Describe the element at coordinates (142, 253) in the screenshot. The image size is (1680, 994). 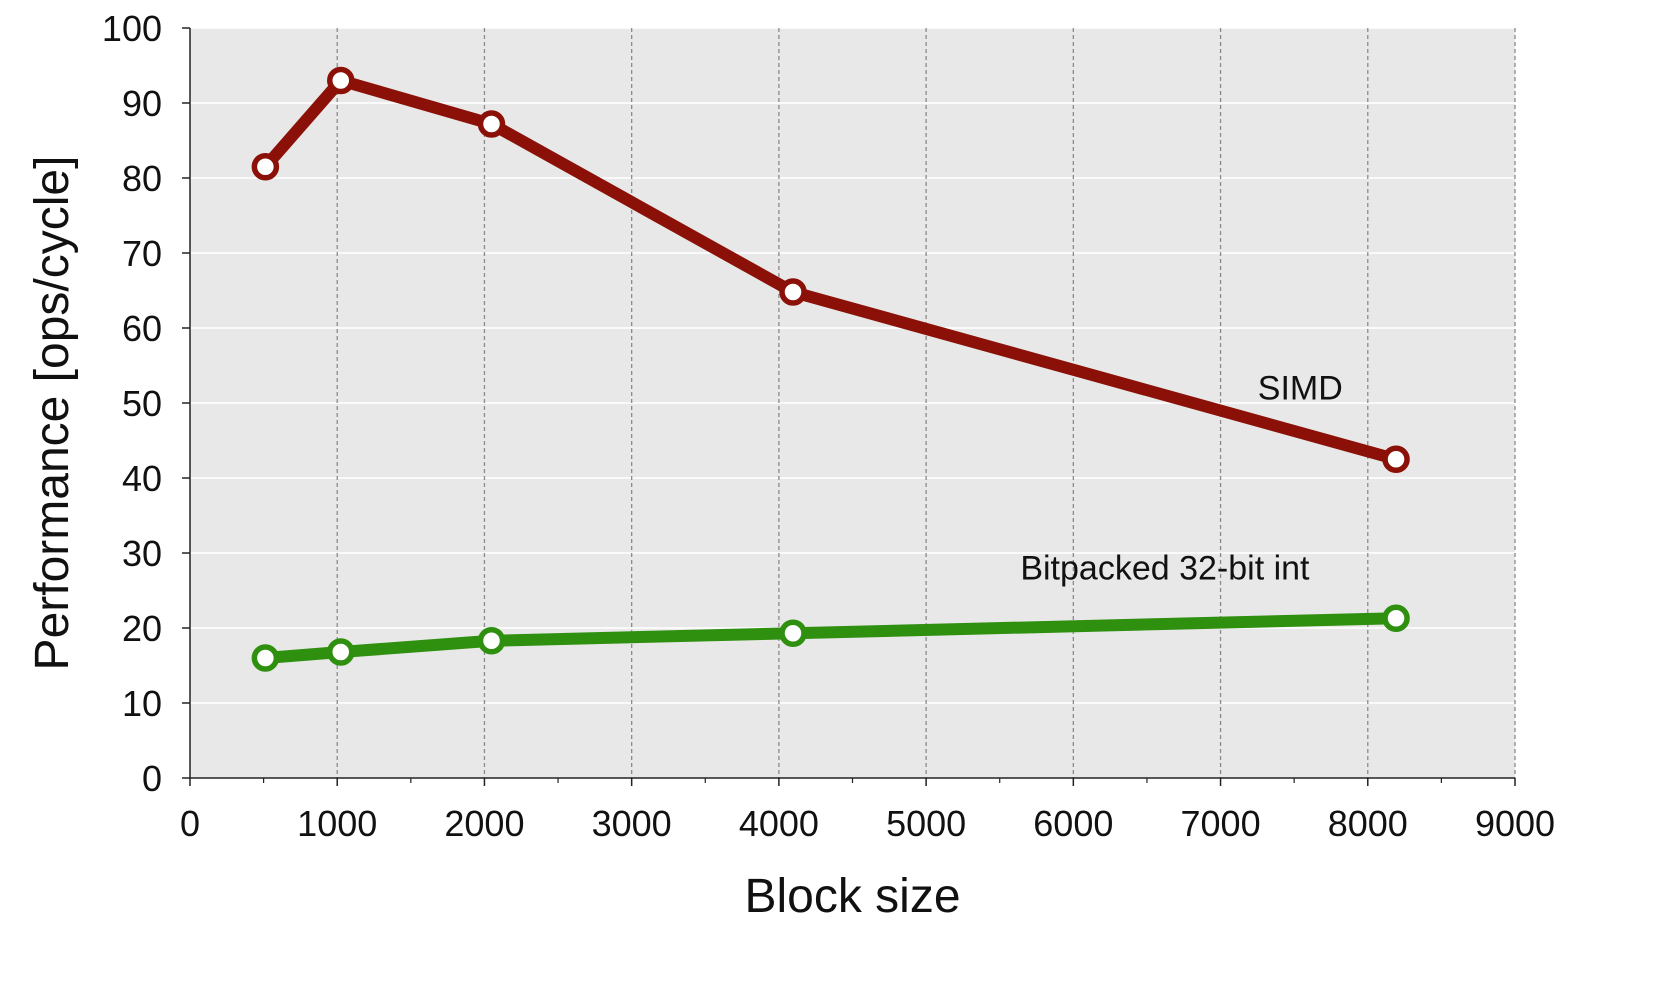
I see `y-tick-label: 70` at that location.